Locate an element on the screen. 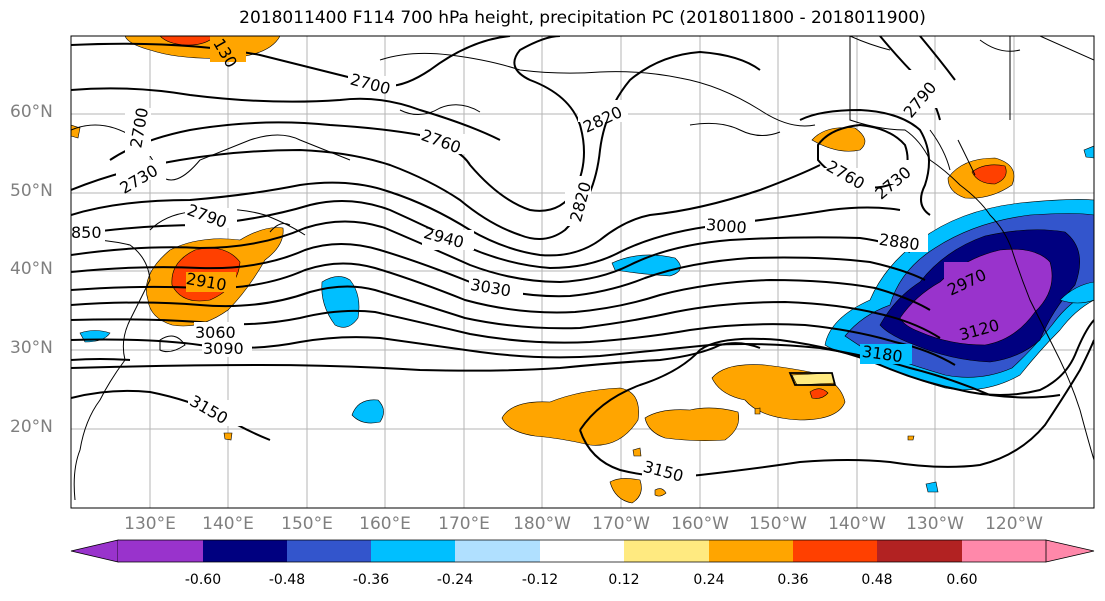 This screenshot has width=1105, height=601. colorbar-tick-label: 0.12 is located at coordinates (624, 580).